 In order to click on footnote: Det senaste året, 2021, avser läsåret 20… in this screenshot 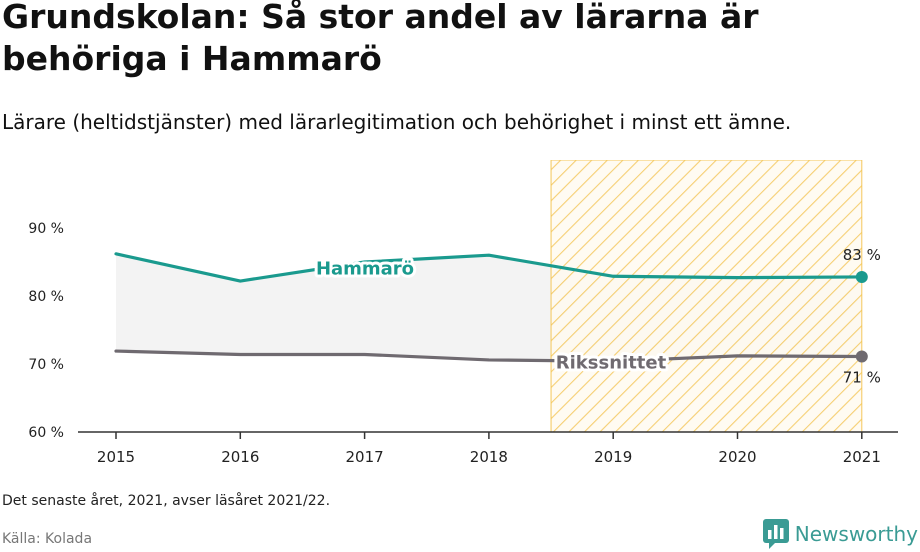, I will do `click(166, 501)`.